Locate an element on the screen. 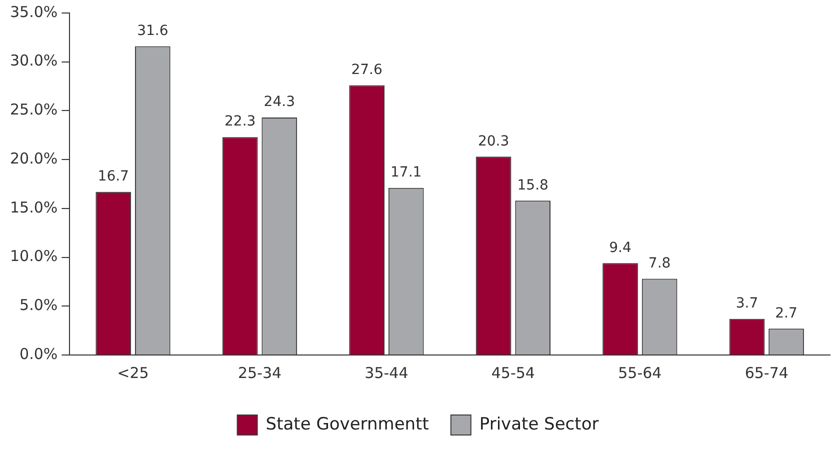  legend-label: Private Sector is located at coordinates (539, 424).